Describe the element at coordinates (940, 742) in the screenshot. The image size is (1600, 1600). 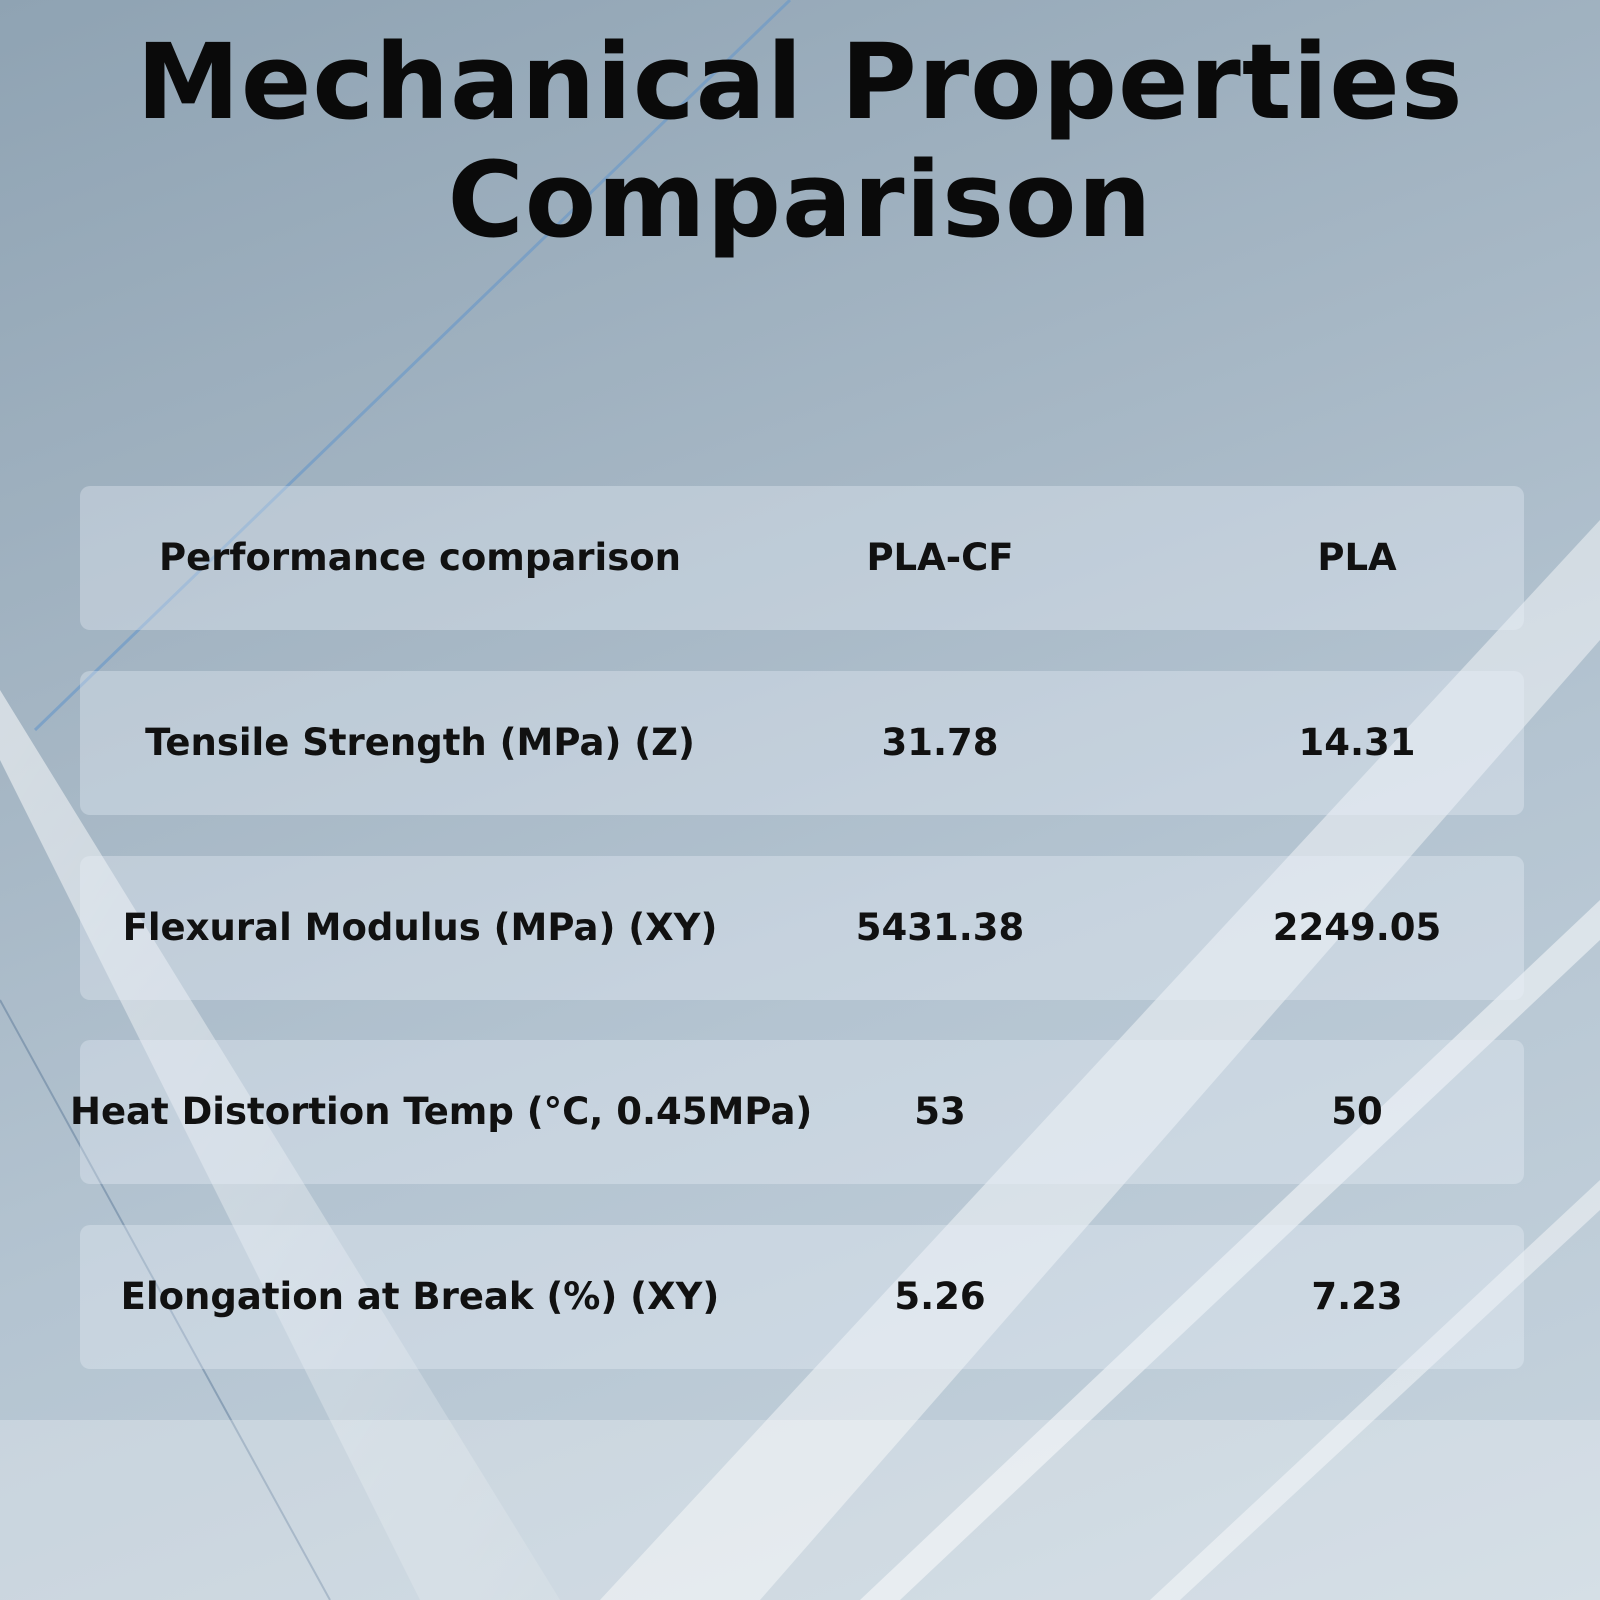
I see `cell-value: 31.78` at that location.